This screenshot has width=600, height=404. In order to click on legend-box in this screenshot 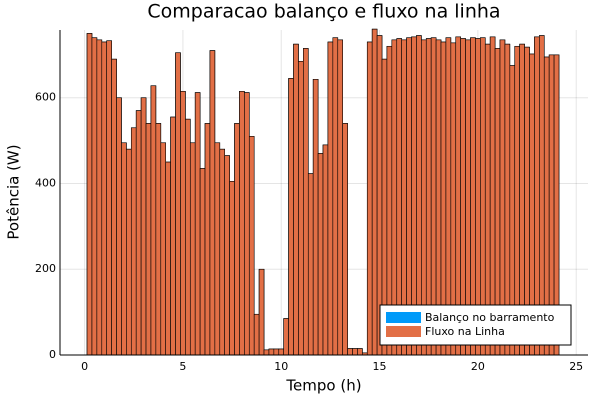, I will do `click(475, 325)`.